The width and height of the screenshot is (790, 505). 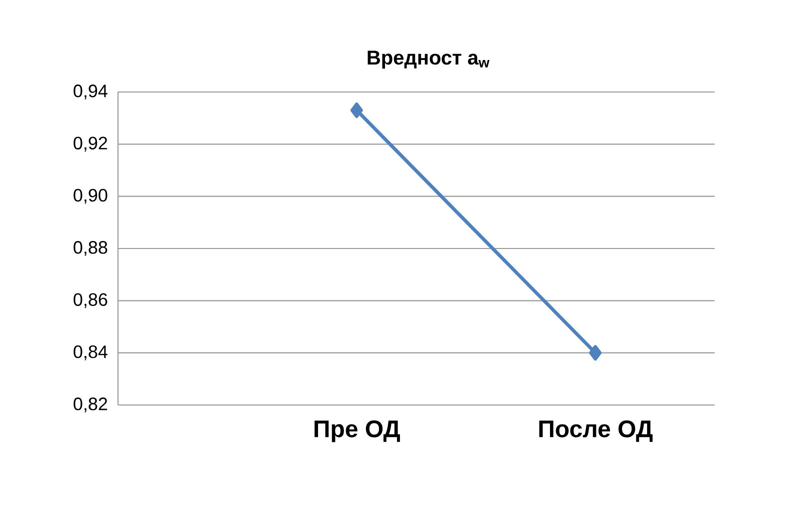 I want to click on y-tick-label: 0,88, so click(x=91, y=248).